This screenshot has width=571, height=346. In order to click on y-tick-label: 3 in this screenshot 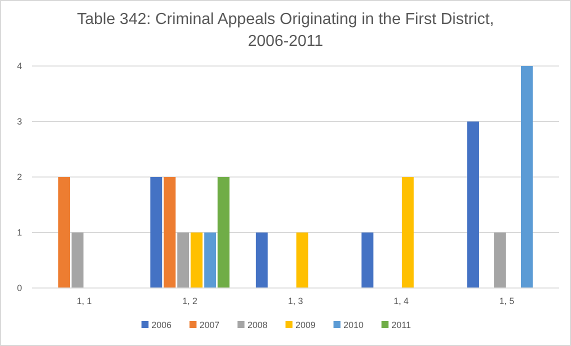, I will do `click(19, 121)`.